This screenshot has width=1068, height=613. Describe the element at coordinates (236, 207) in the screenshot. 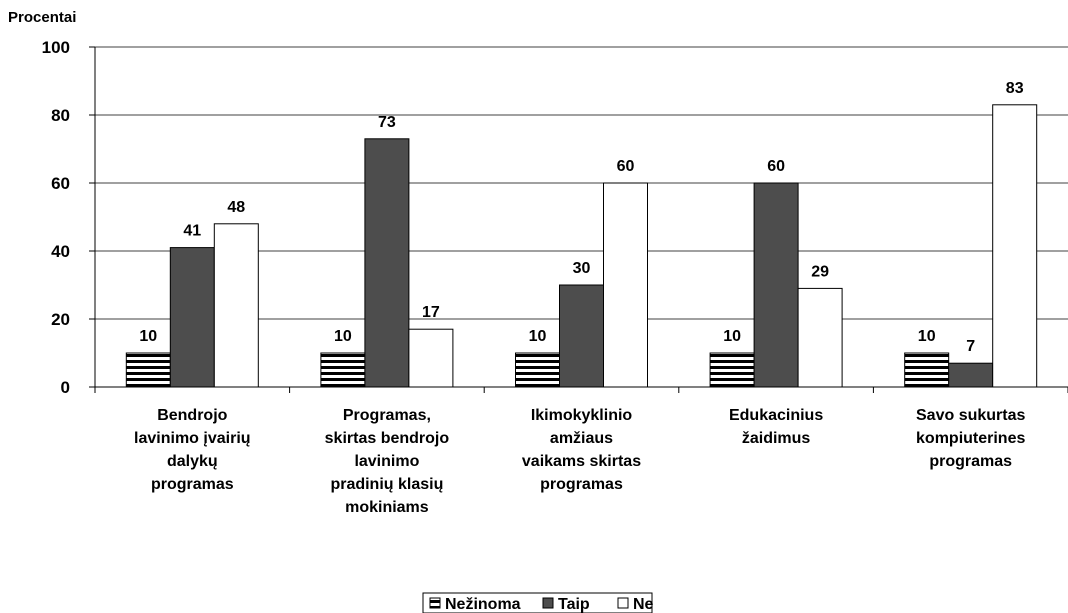

I see `data-label: 48` at that location.